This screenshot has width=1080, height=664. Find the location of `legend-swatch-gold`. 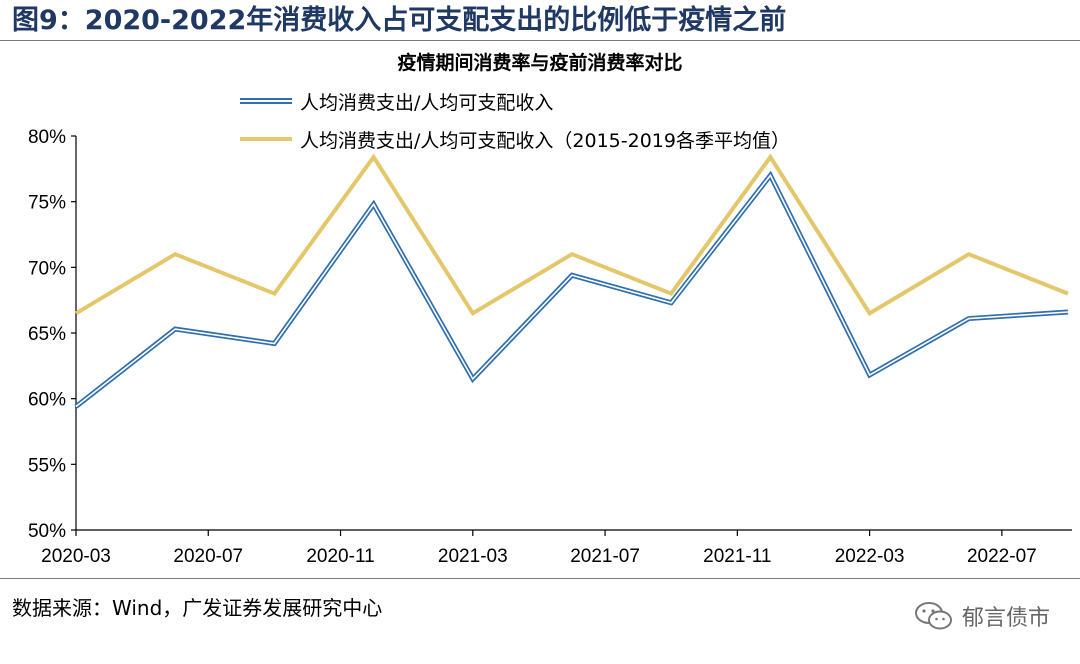

legend-swatch-gold is located at coordinates (266, 139).